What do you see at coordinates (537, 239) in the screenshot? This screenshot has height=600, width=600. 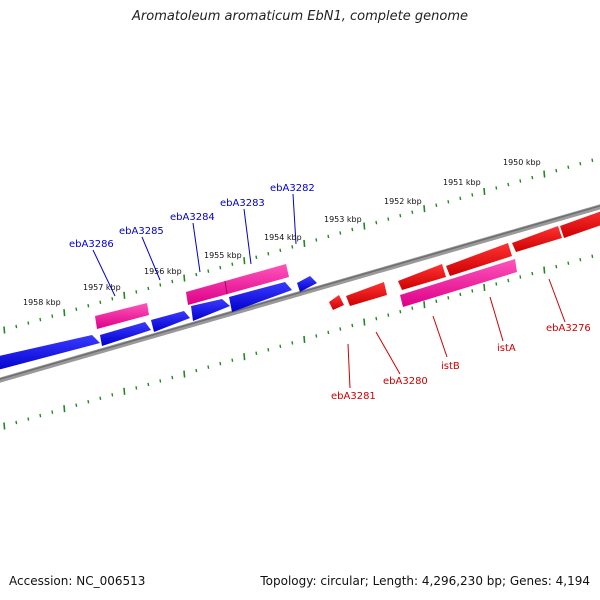 I see `gene-ebA3277-arrow` at bounding box center [537, 239].